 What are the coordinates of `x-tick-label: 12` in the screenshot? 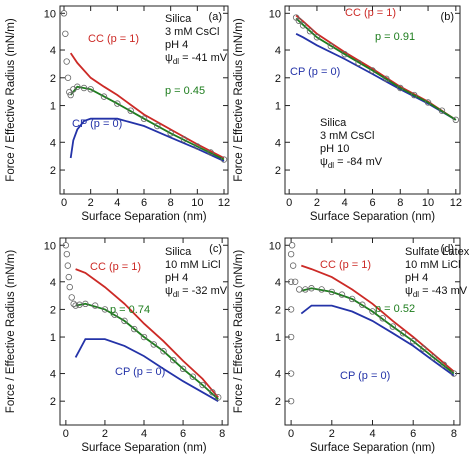 It's located at (224, 203).